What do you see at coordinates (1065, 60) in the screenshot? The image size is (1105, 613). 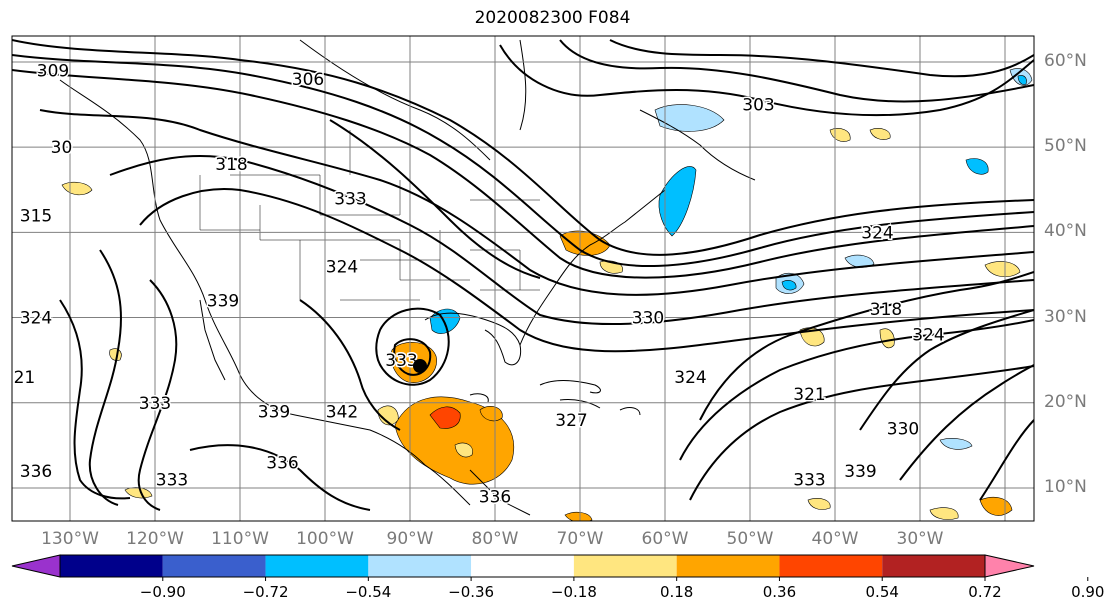 I see `latitude-label: 60°N` at bounding box center [1065, 60].